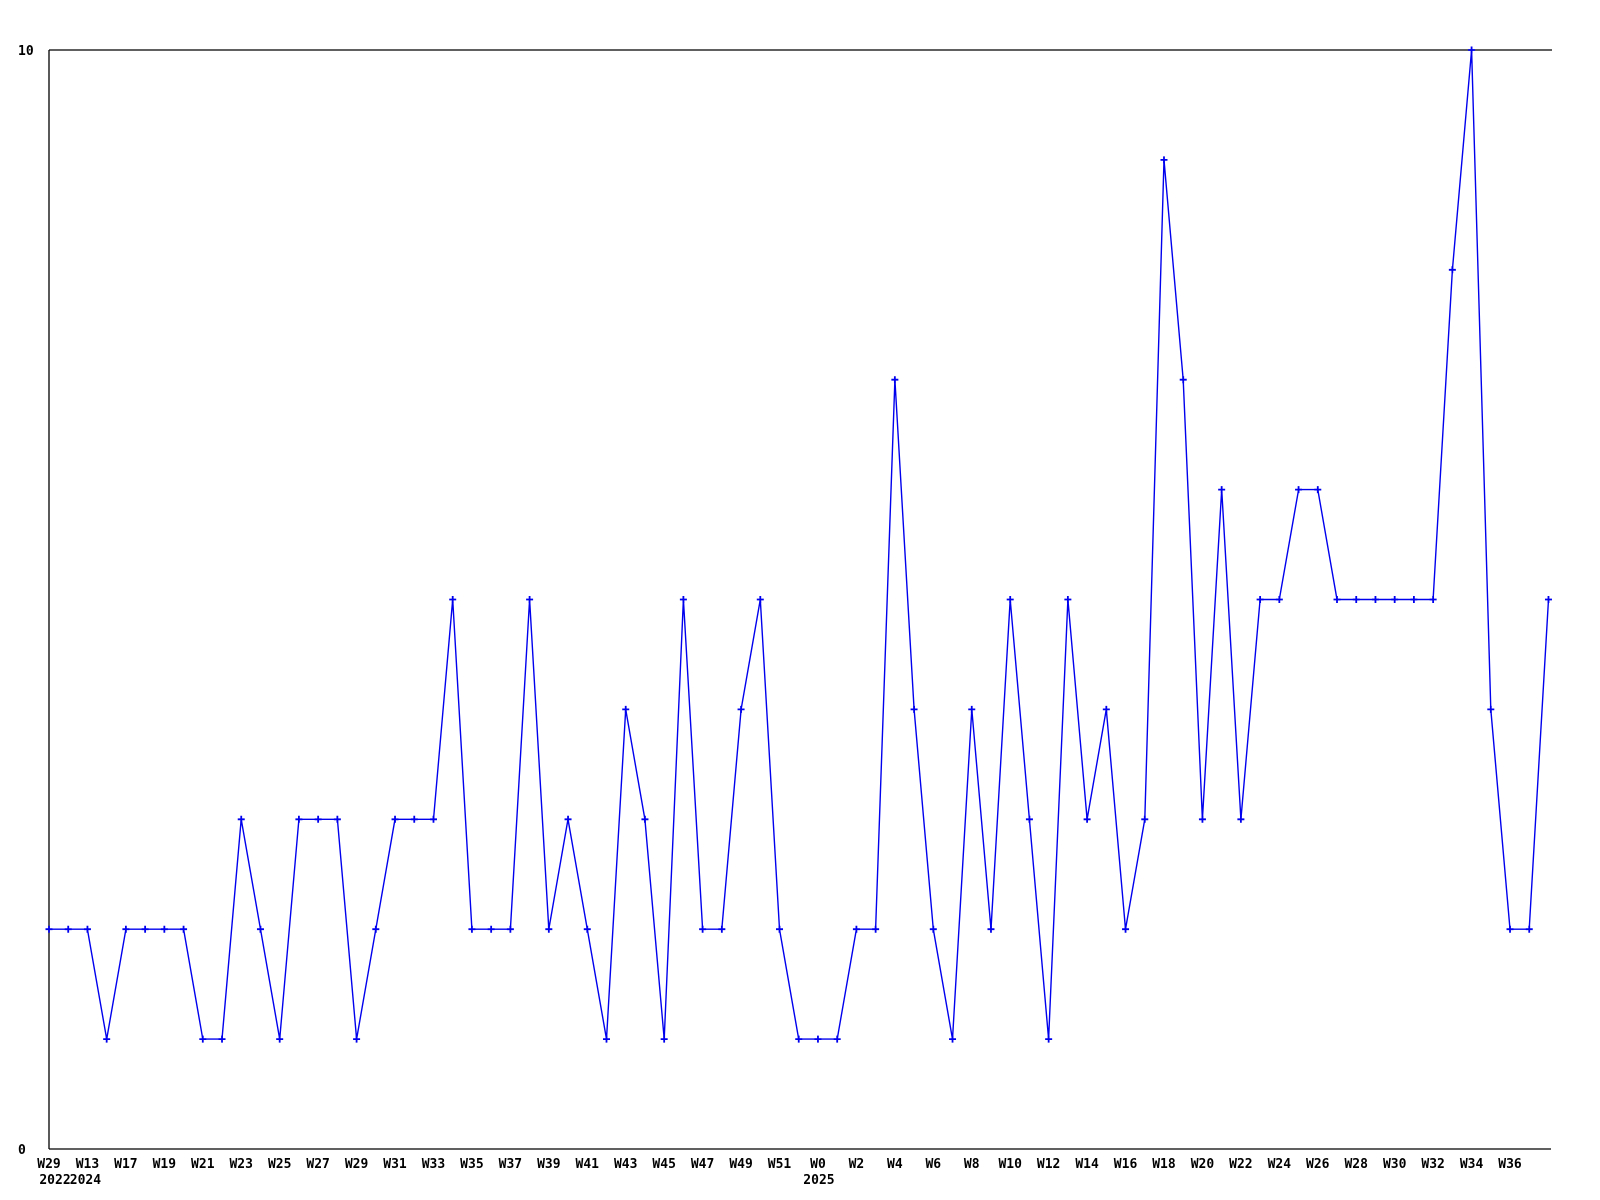 The height and width of the screenshot is (1200, 1600). What do you see at coordinates (54, 1180) in the screenshot?
I see `year-label: 2022` at bounding box center [54, 1180].